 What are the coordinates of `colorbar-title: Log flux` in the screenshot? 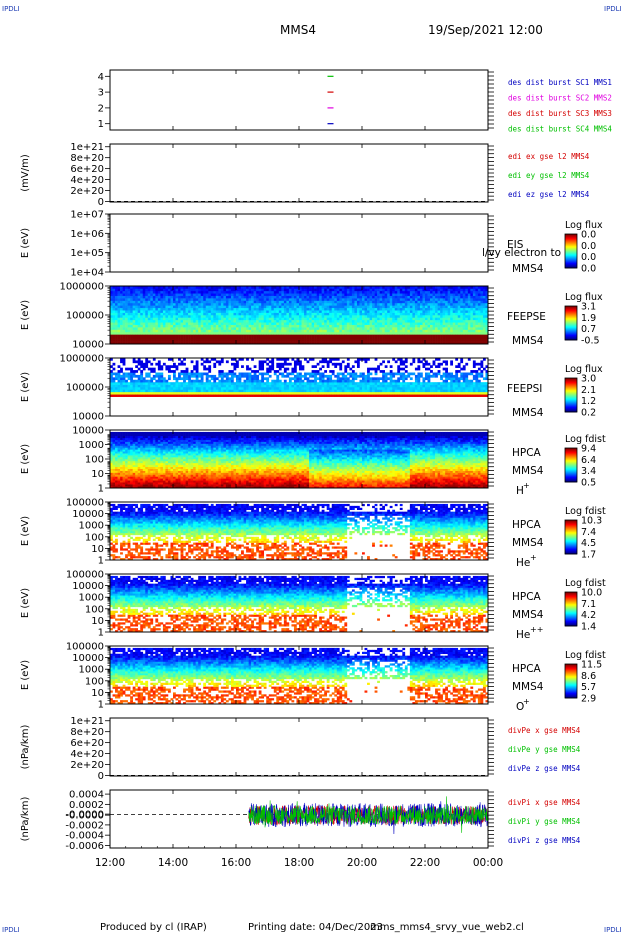 It's located at (584, 225).